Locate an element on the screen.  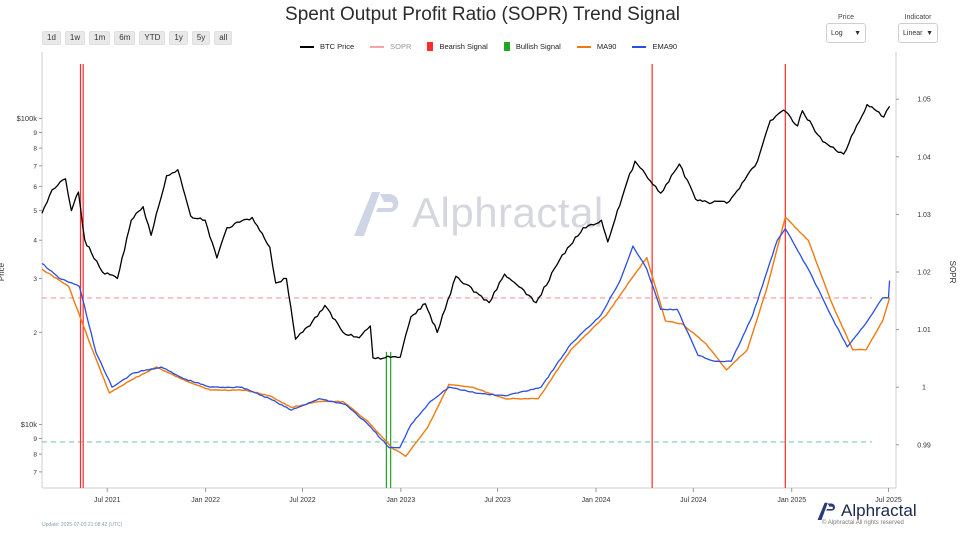
legend-item-ema90: EMA90 is located at coordinates (654, 46).